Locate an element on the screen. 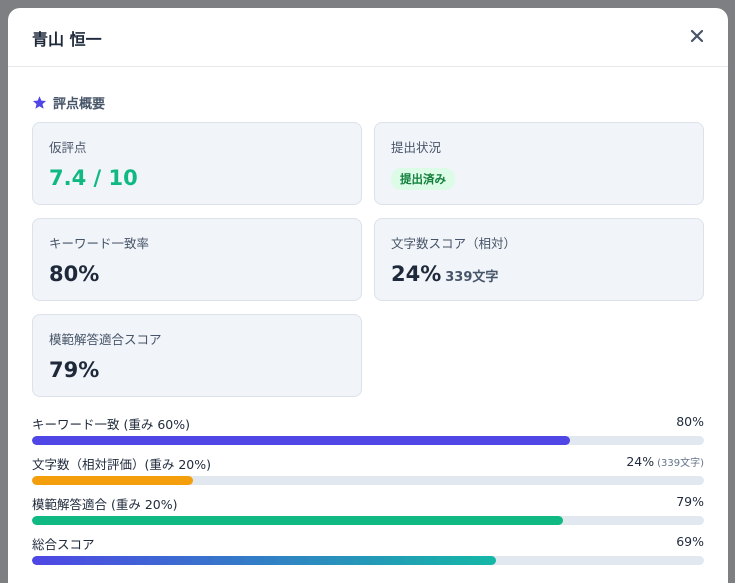 Image resolution: width=735 pixels, height=583 pixels. bar-value: 24% is located at coordinates (640, 461).